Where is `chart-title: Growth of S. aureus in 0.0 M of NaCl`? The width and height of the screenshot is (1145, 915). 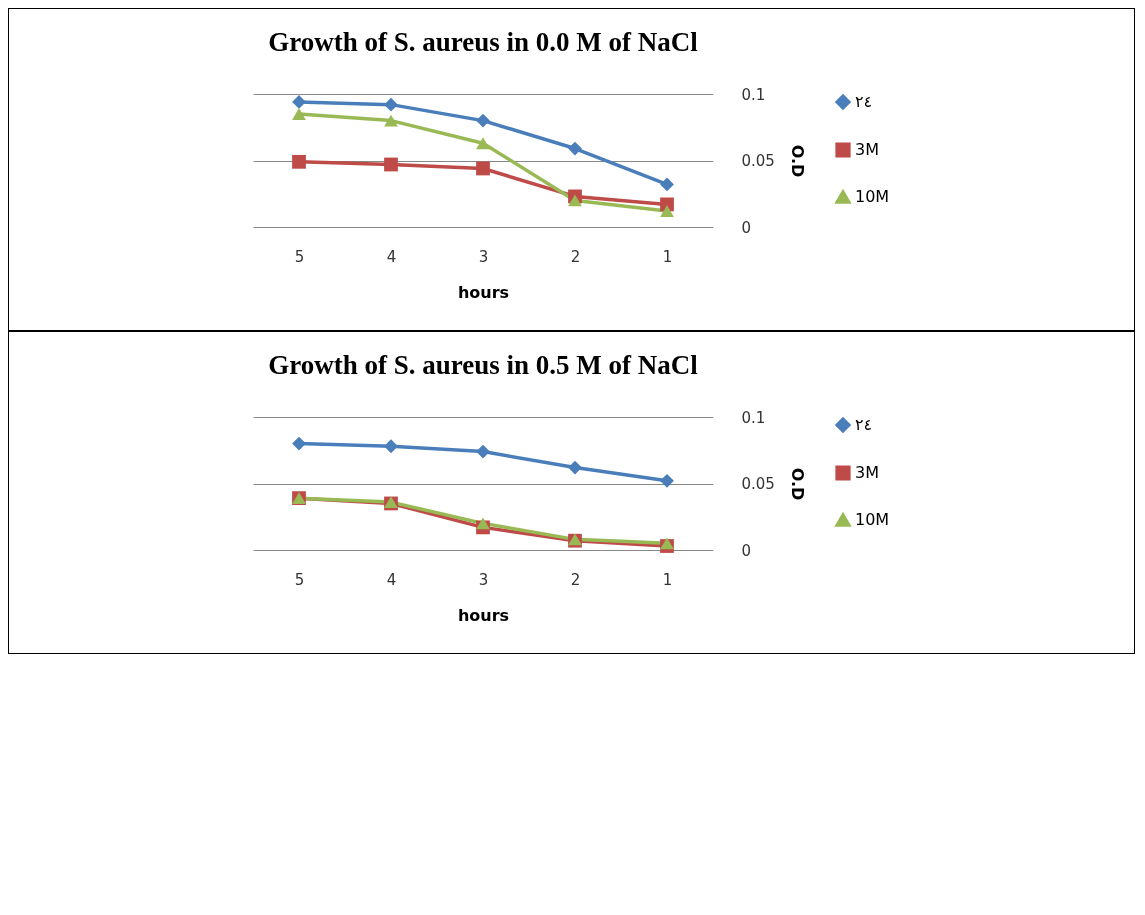
chart-title: Growth of S. aureus in 0.0 M of NaCl is located at coordinates (483, 42).